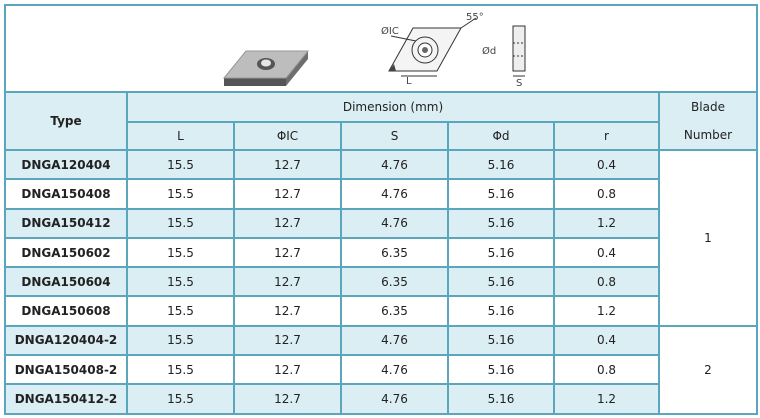 Image resolution: width=760 pixels, height=418 pixels. What do you see at coordinates (66, 252) in the screenshot?
I see `type-cell: DNGA150602` at bounding box center [66, 252].